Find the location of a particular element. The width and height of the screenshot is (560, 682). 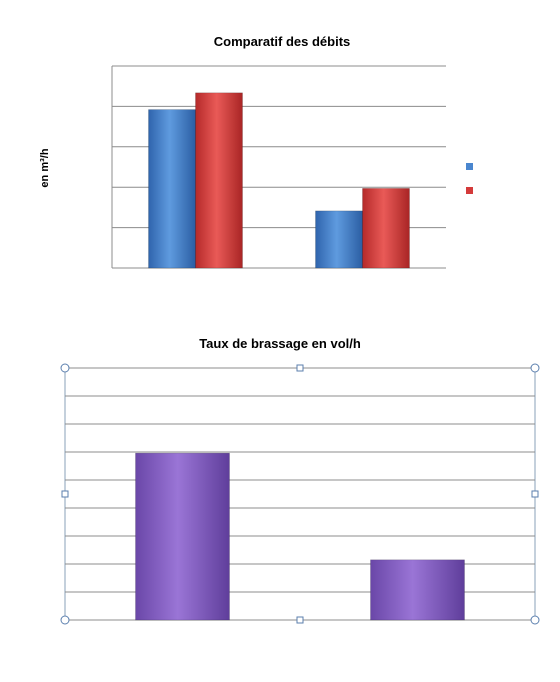

legend is located at coordinates (469, 178).